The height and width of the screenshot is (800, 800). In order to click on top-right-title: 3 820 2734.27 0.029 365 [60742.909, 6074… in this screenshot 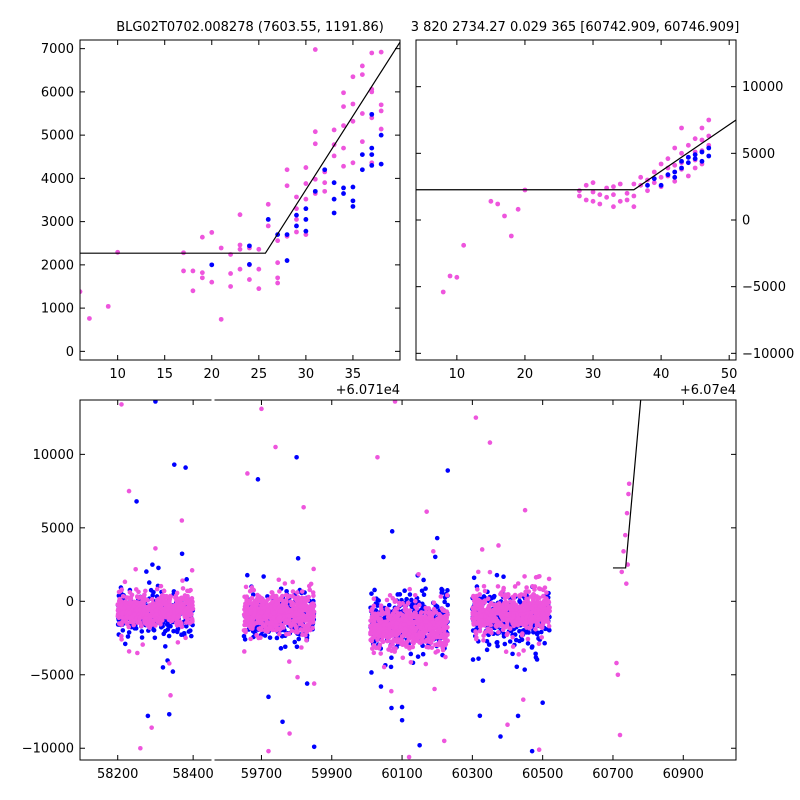, I will do `click(575, 27)`.